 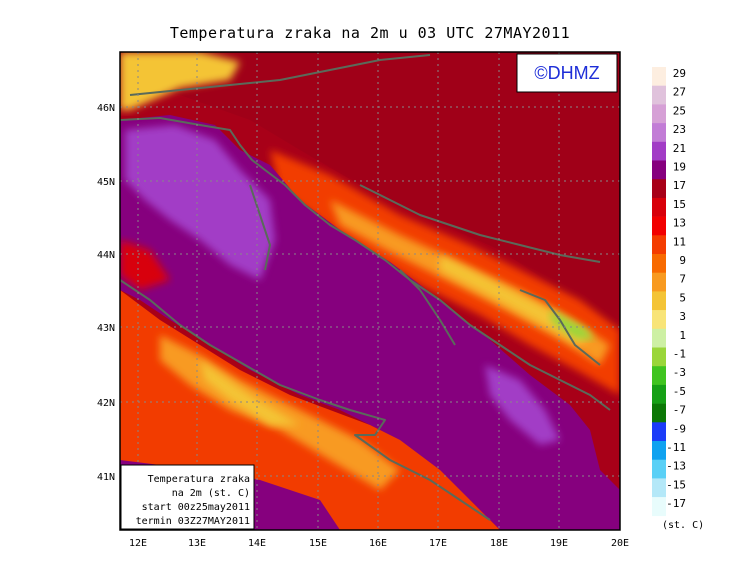 I want to click on info-line-4: termin 03Z27MAY2011, so click(x=193, y=521).